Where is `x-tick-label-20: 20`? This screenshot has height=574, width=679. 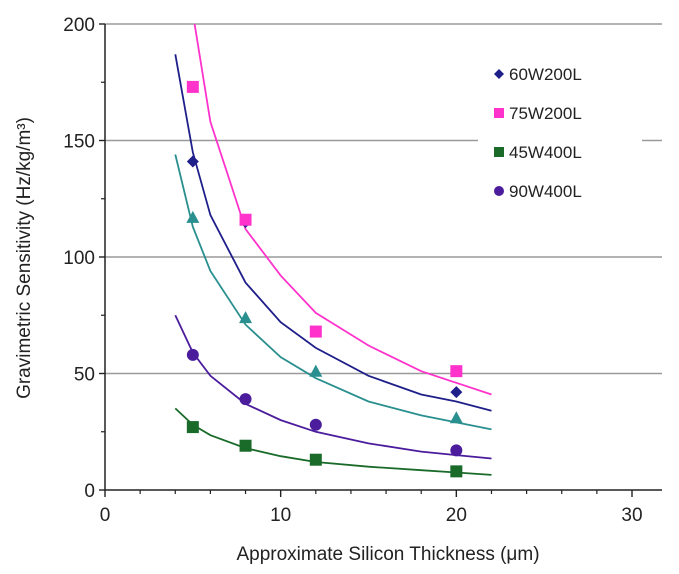
x-tick-label-20: 20 is located at coordinates (456, 515).